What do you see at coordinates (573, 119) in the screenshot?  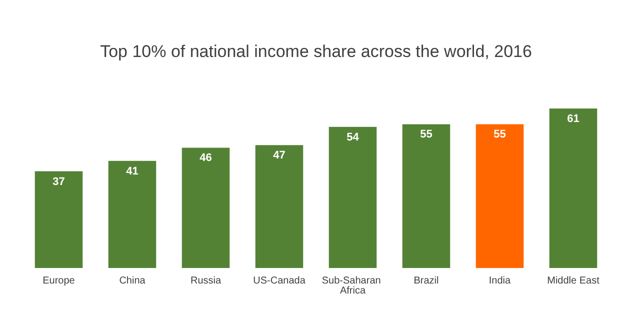 I see `data-label: 61` at bounding box center [573, 119].